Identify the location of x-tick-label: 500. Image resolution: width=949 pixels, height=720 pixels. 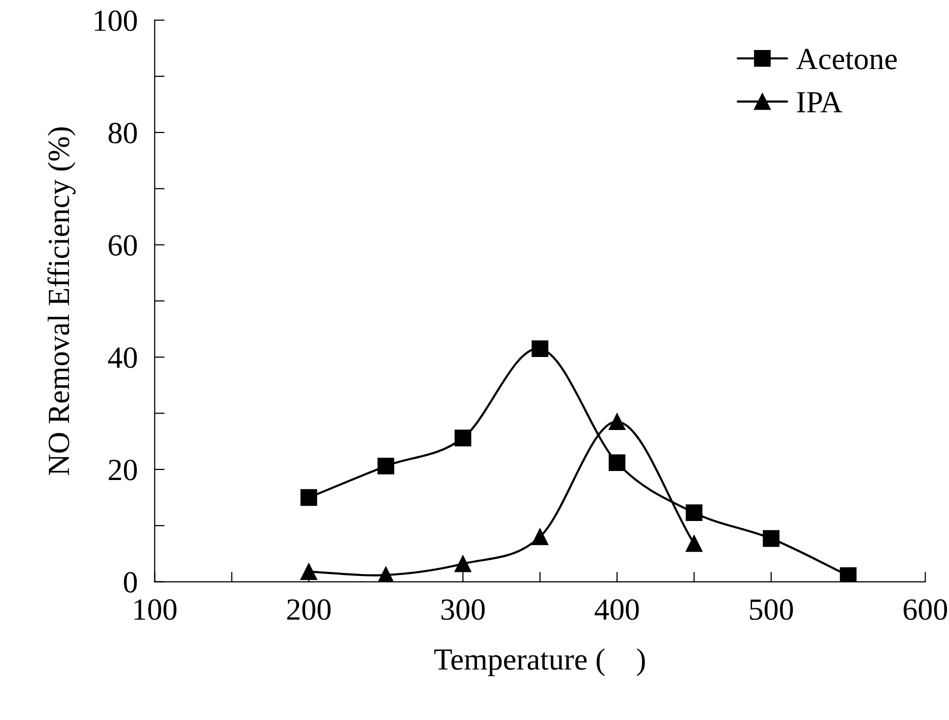
(771, 609).